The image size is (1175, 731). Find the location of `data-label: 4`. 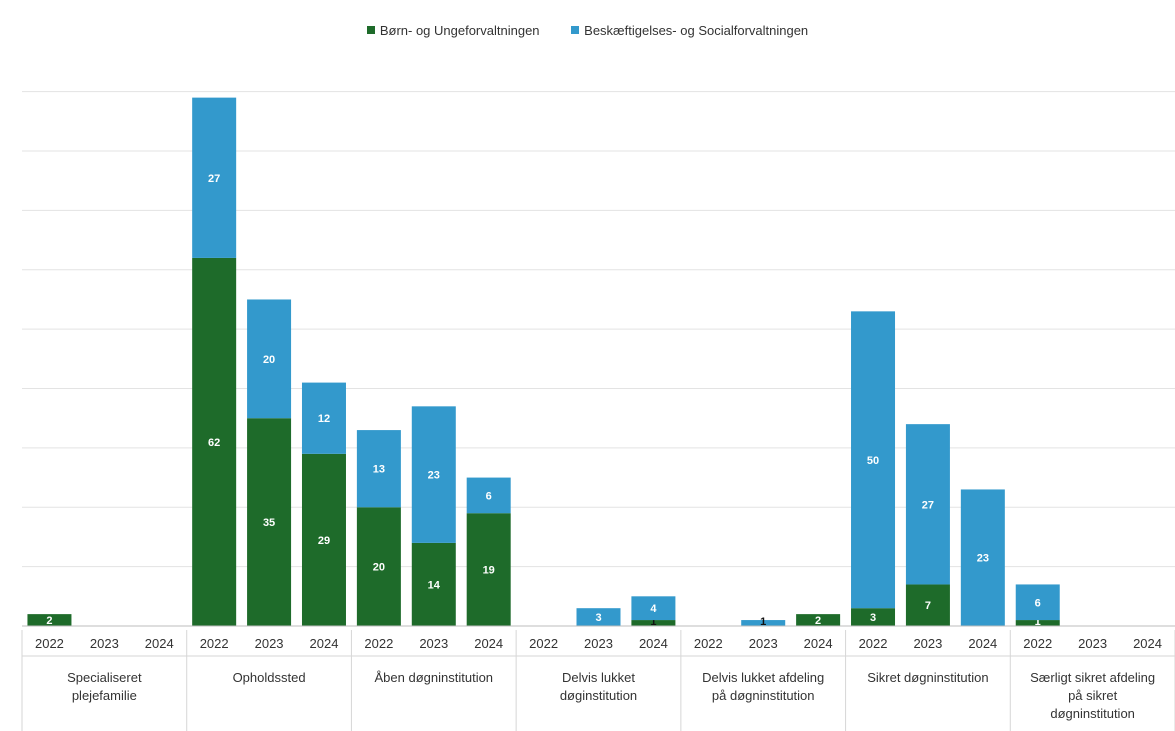

data-label: 4 is located at coordinates (653, 609).